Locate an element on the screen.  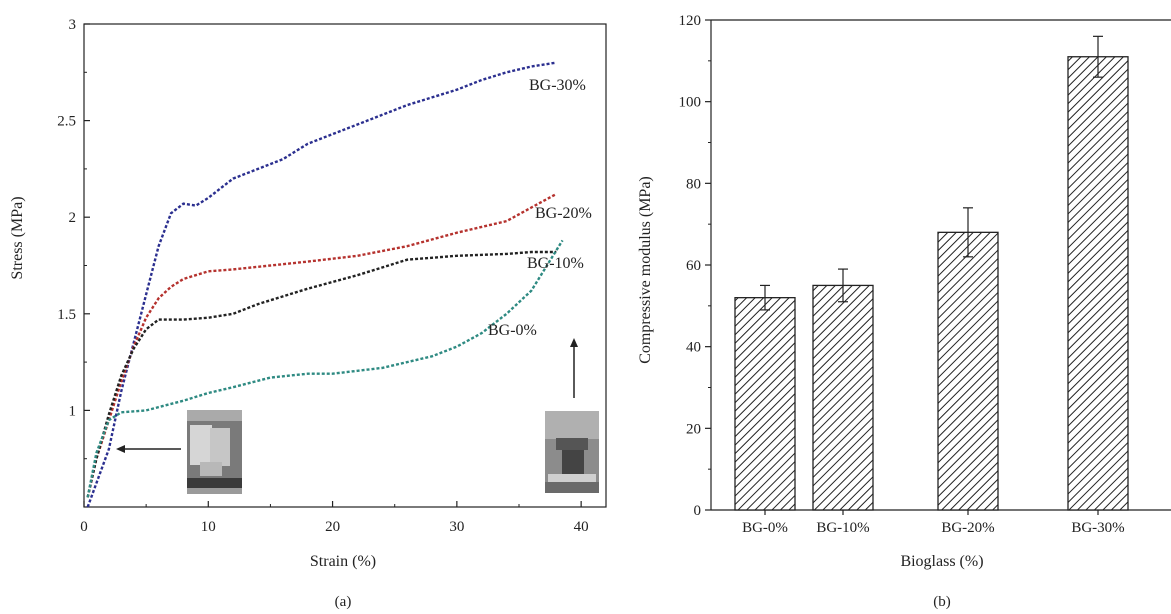
series-labels-a: BG-30% BG-20% BG-10% BG-0% is located at coordinates (540, 208).